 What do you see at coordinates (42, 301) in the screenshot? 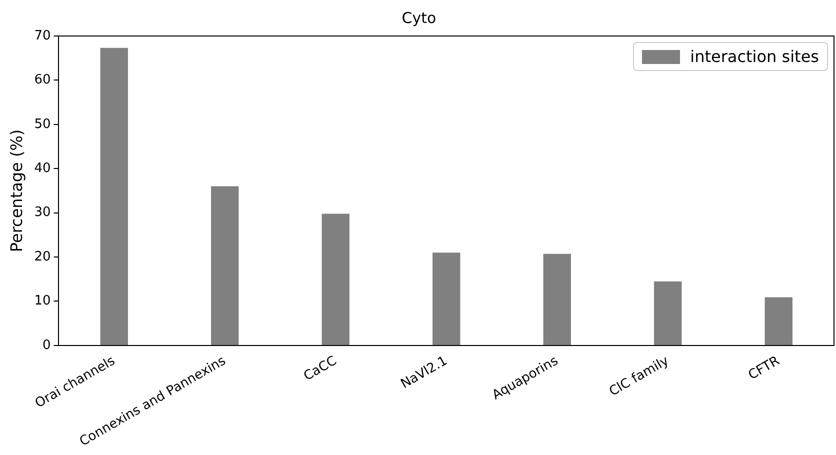
I see `y-tick-label: 10` at bounding box center [42, 301].